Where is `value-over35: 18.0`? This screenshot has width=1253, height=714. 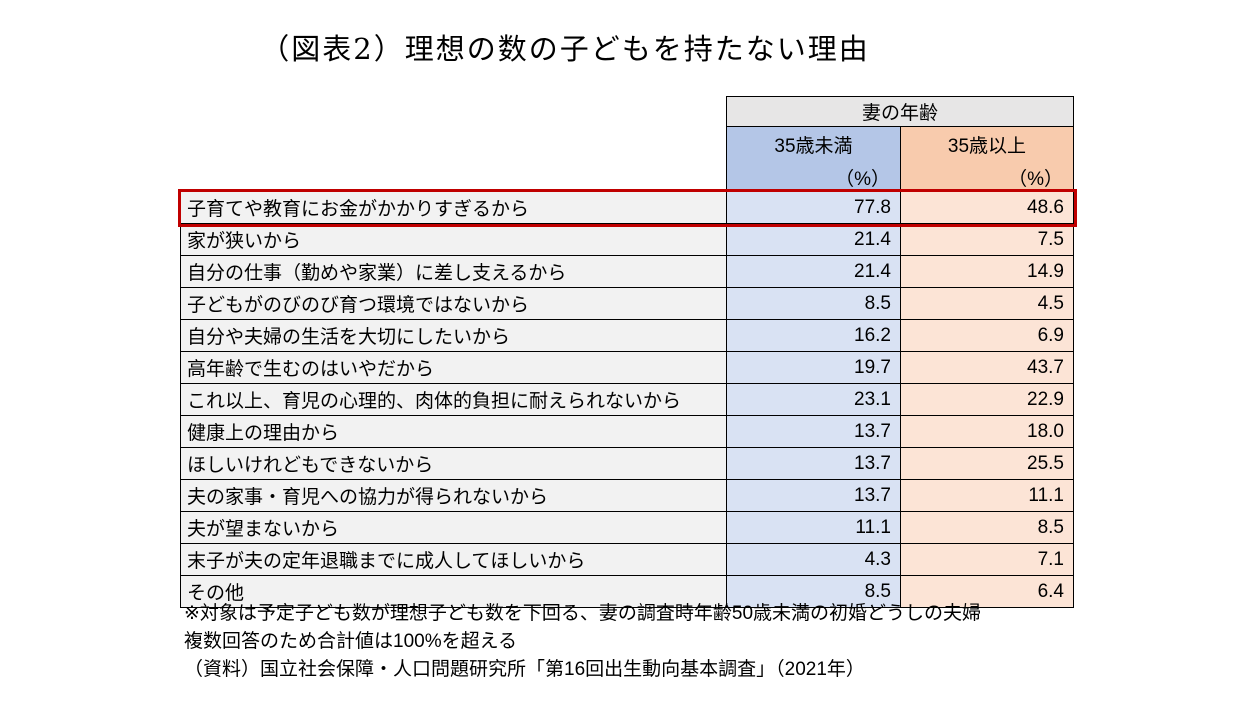 value-over35: 18.0 is located at coordinates (987, 431).